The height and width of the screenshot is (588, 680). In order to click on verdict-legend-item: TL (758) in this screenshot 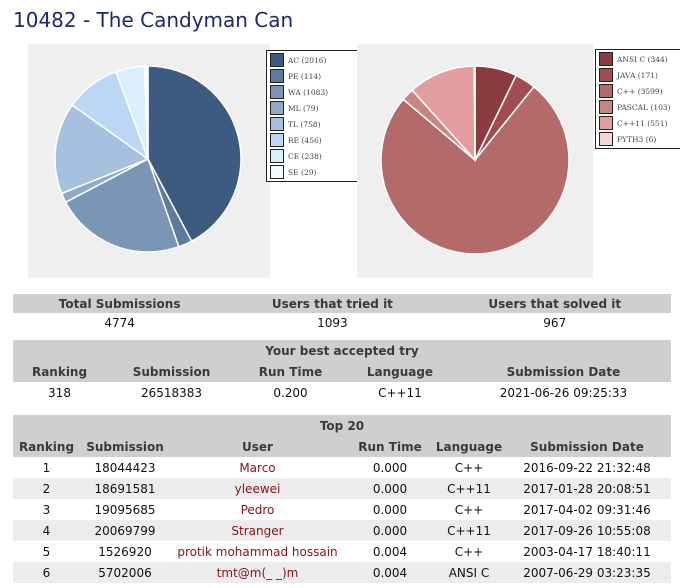, I will do `click(313, 124)`.